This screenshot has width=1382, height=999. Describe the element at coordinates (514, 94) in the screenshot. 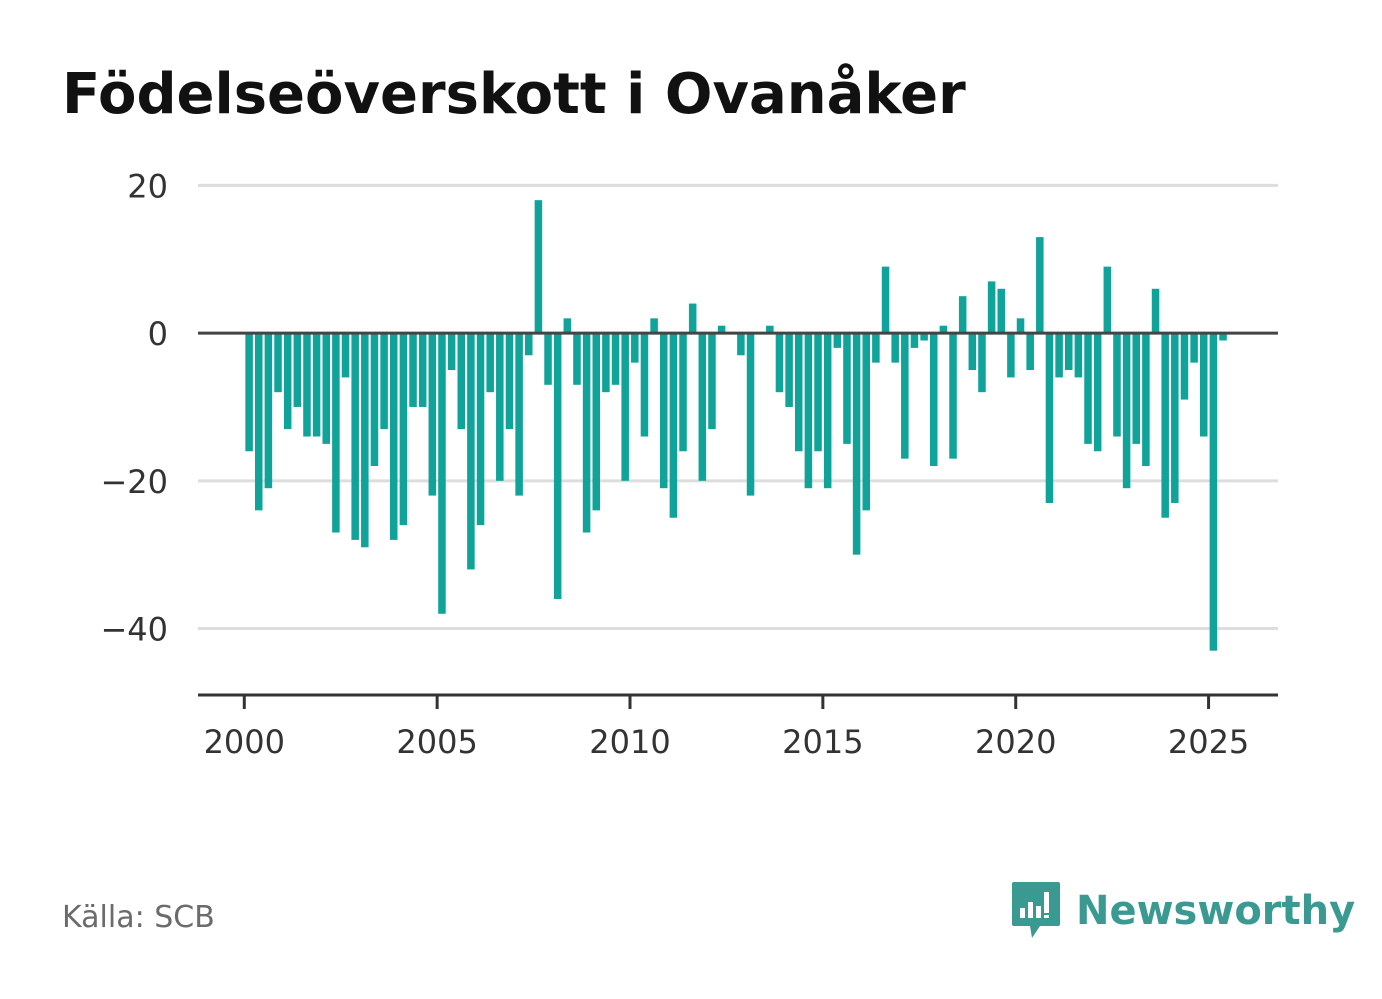

I see `chart-title: Födelseöverskott i Ovanåker` at that location.